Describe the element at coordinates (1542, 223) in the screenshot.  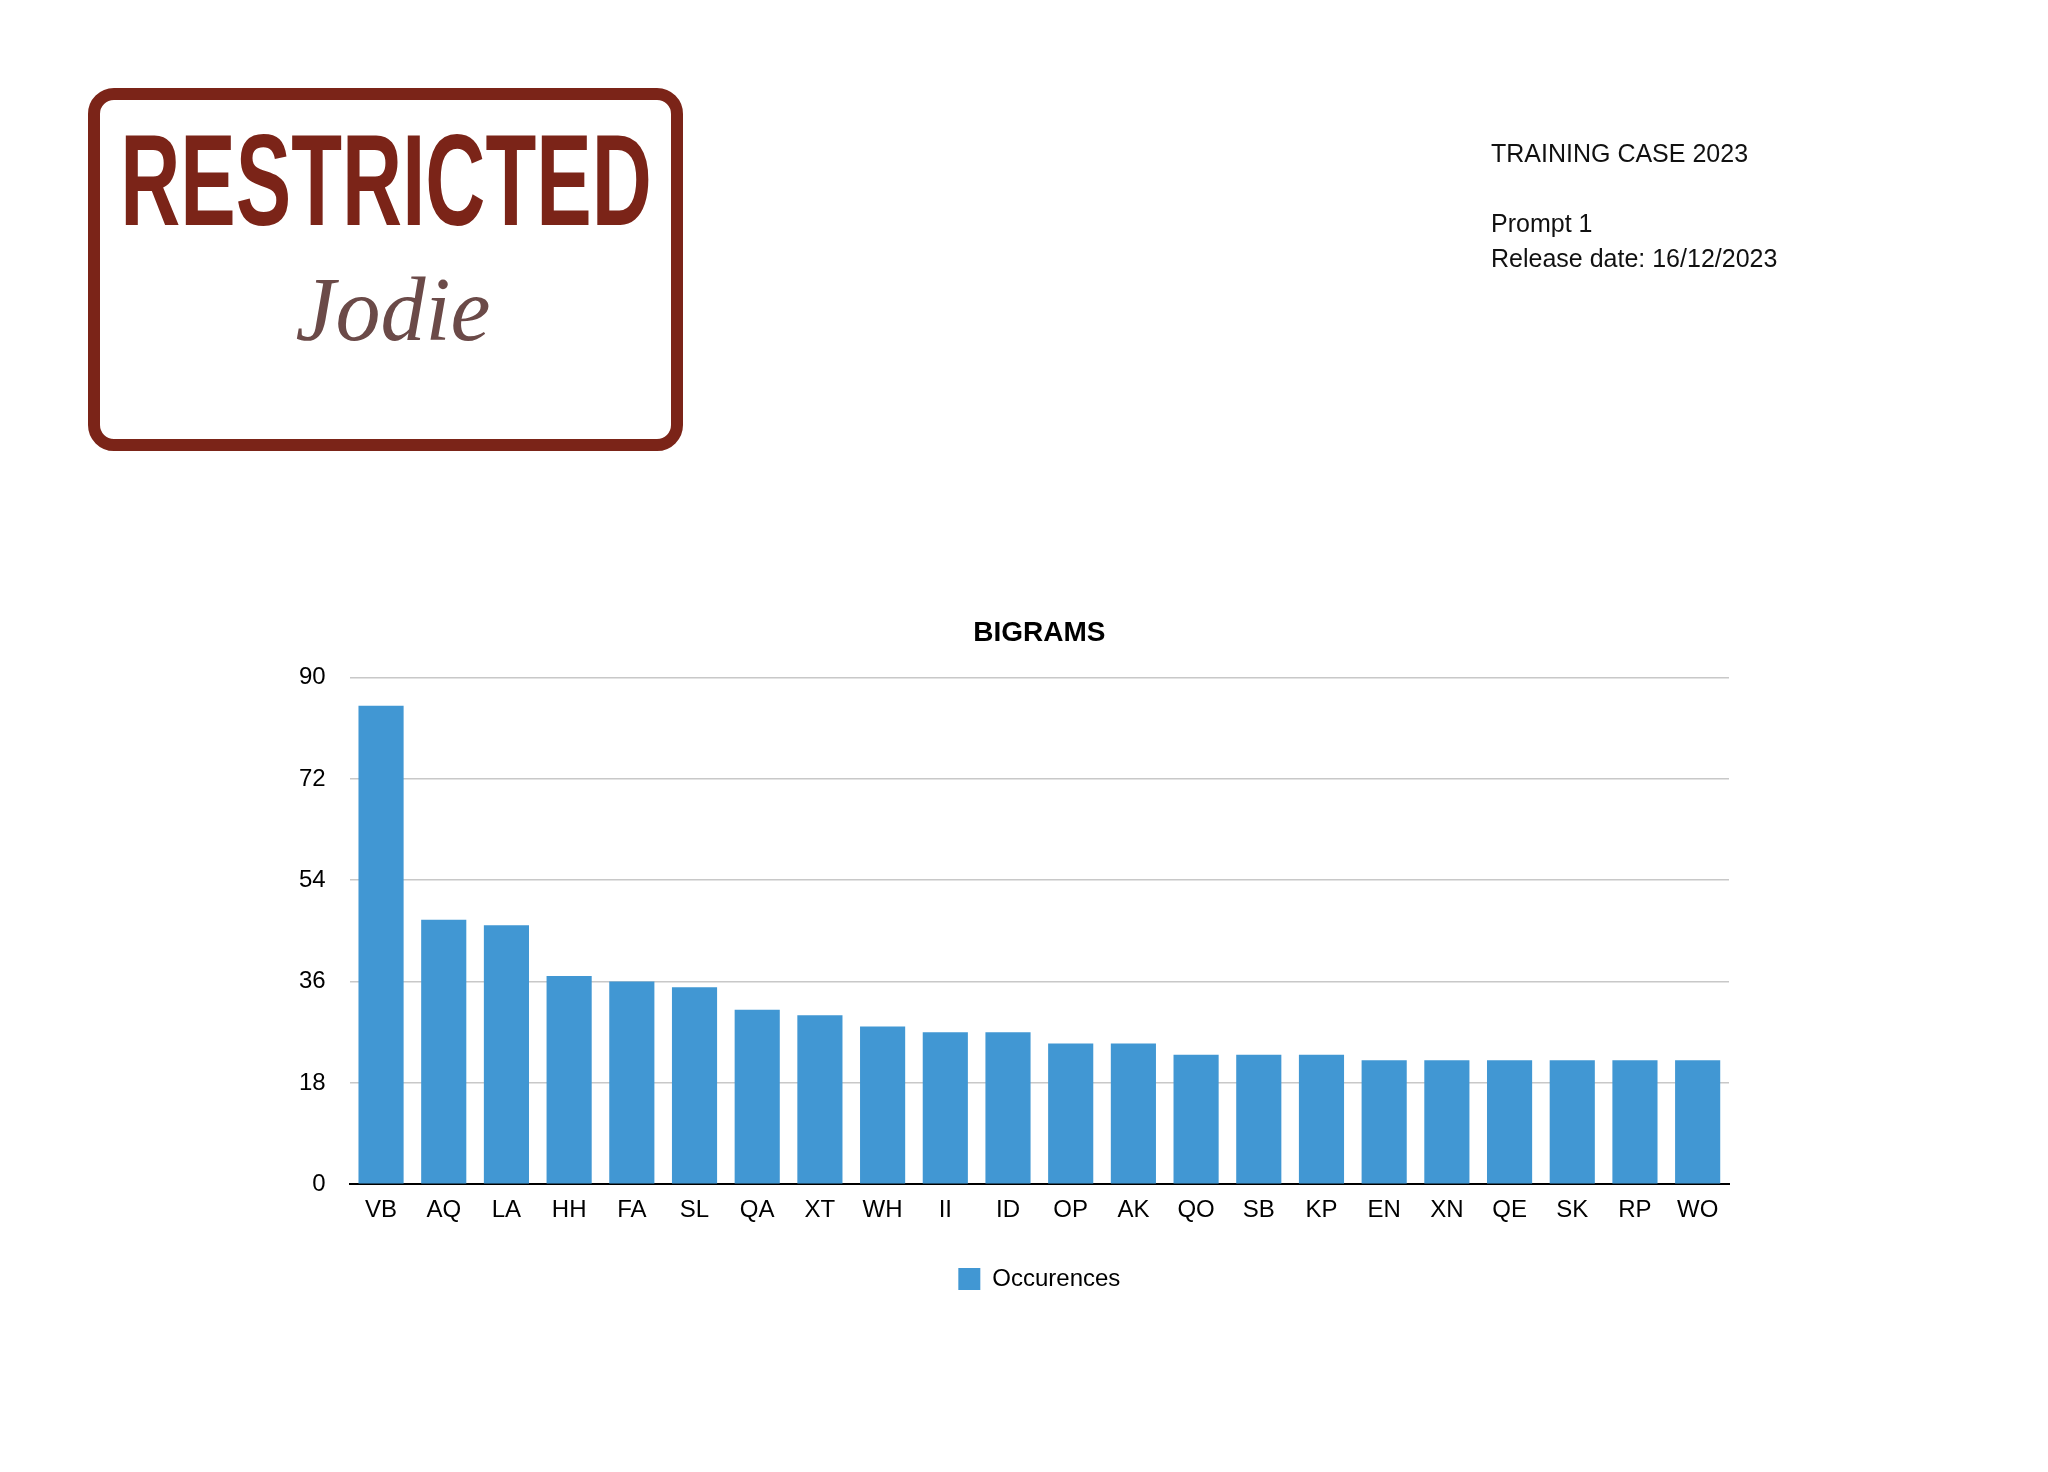
I see `text: Prompt 1` at that location.